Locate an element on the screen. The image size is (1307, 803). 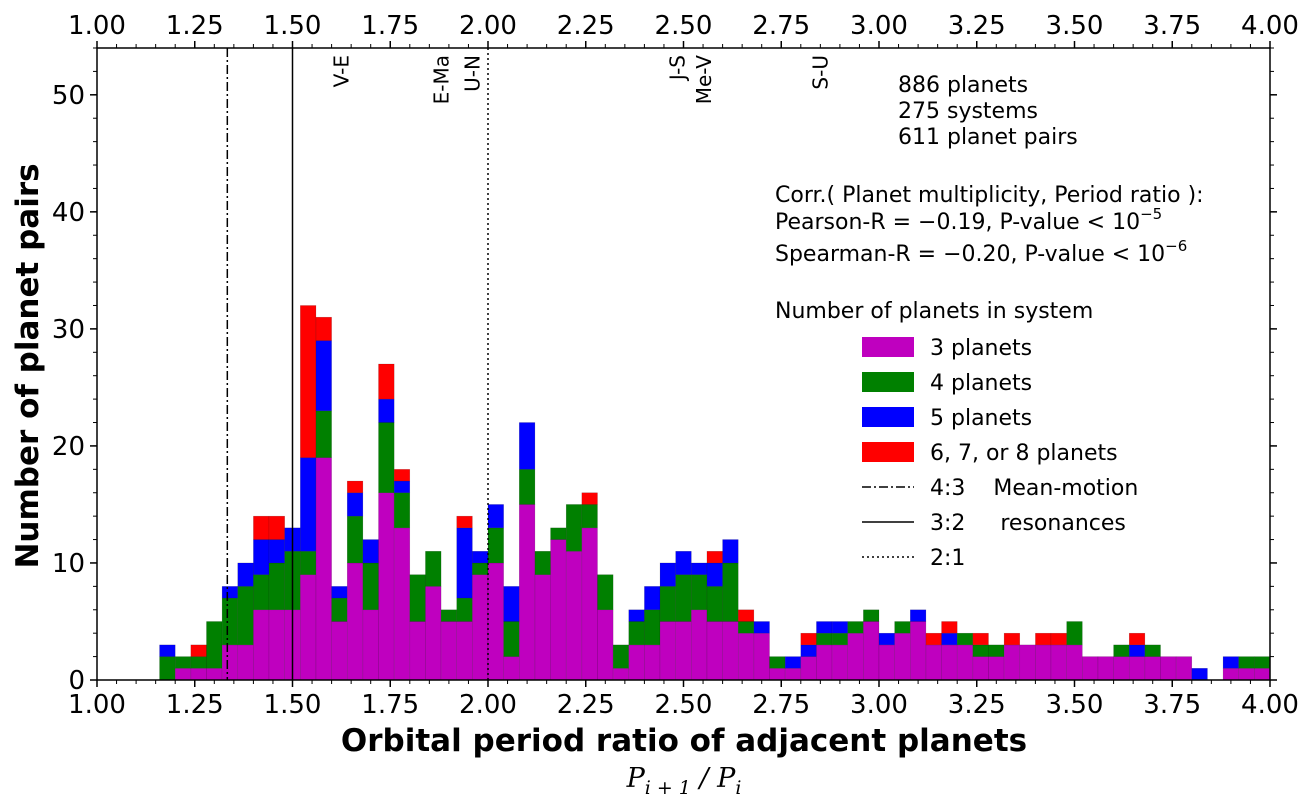
solar-pair-label: J-S is located at coordinates (678, 68).